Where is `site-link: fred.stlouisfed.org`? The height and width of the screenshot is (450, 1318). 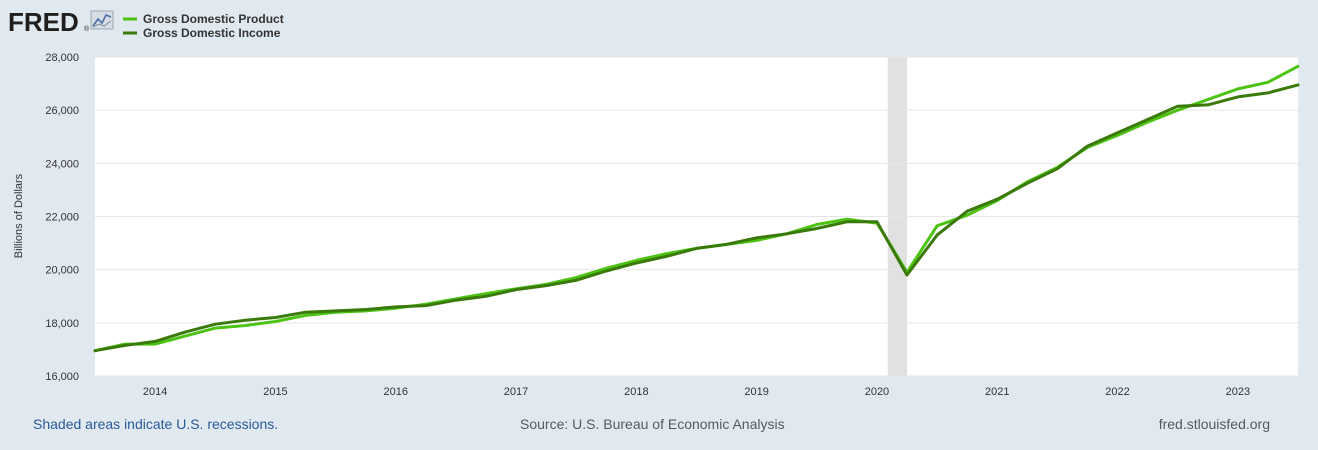
site-link: fred.stlouisfed.org is located at coordinates (1214, 424).